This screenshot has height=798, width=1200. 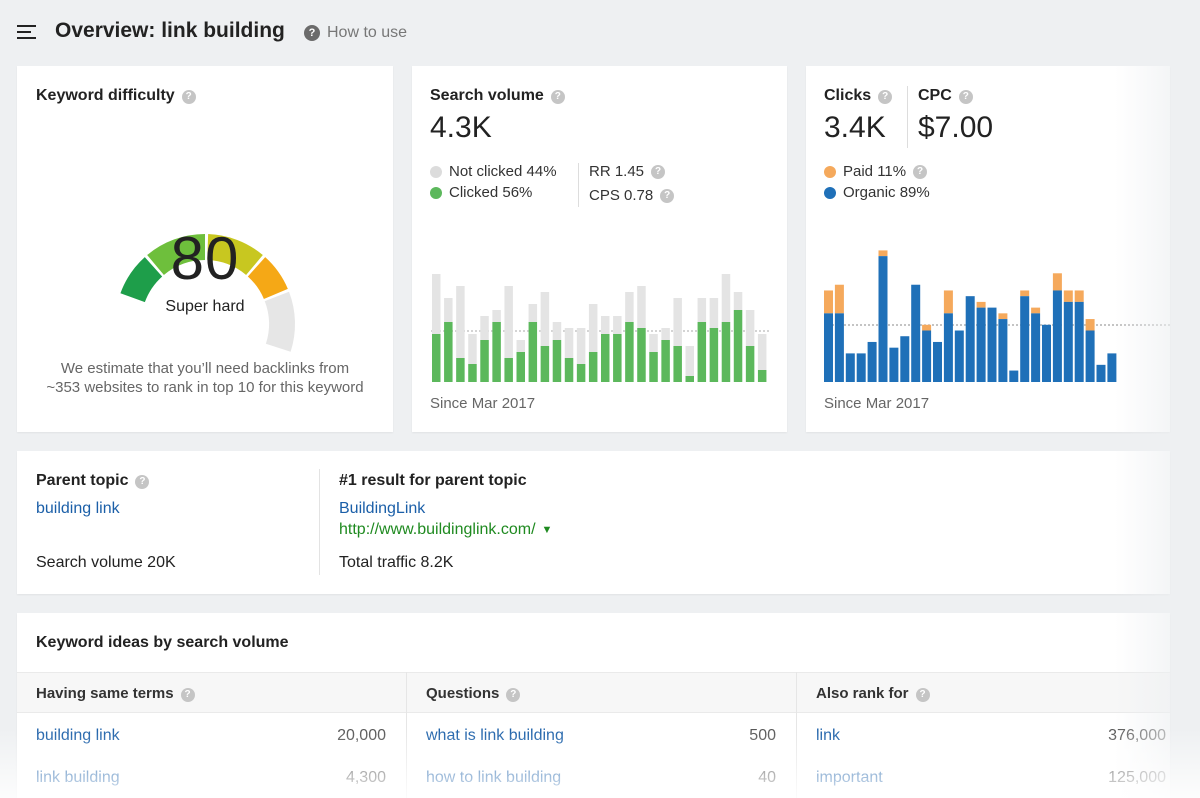 What do you see at coordinates (205, 258) in the screenshot?
I see `difficulty-score: 80` at bounding box center [205, 258].